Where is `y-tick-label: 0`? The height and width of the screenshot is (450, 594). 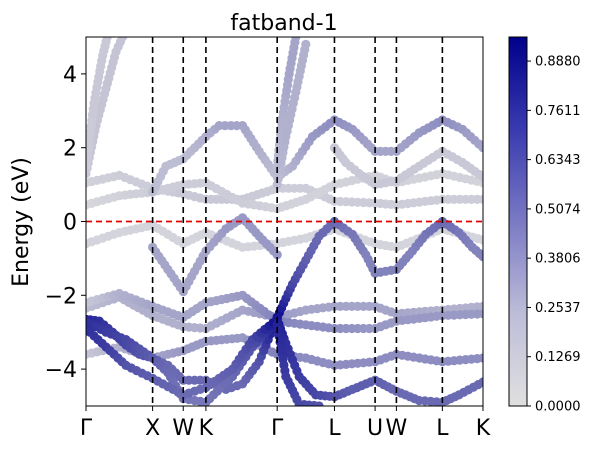 y-tick-label: 0 is located at coordinates (70, 223).